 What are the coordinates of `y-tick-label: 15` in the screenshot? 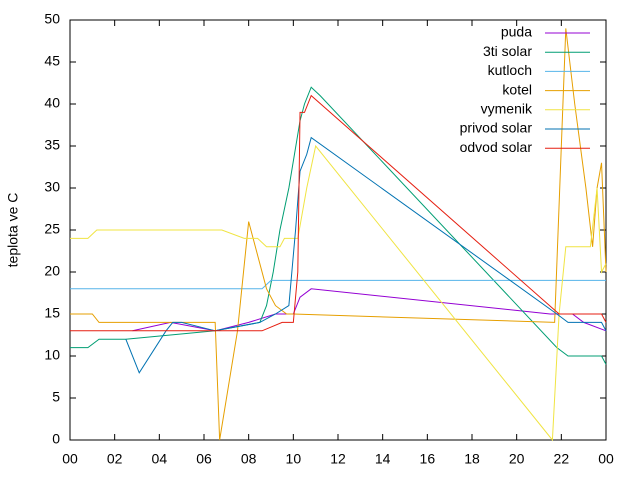 It's located at (52, 313).